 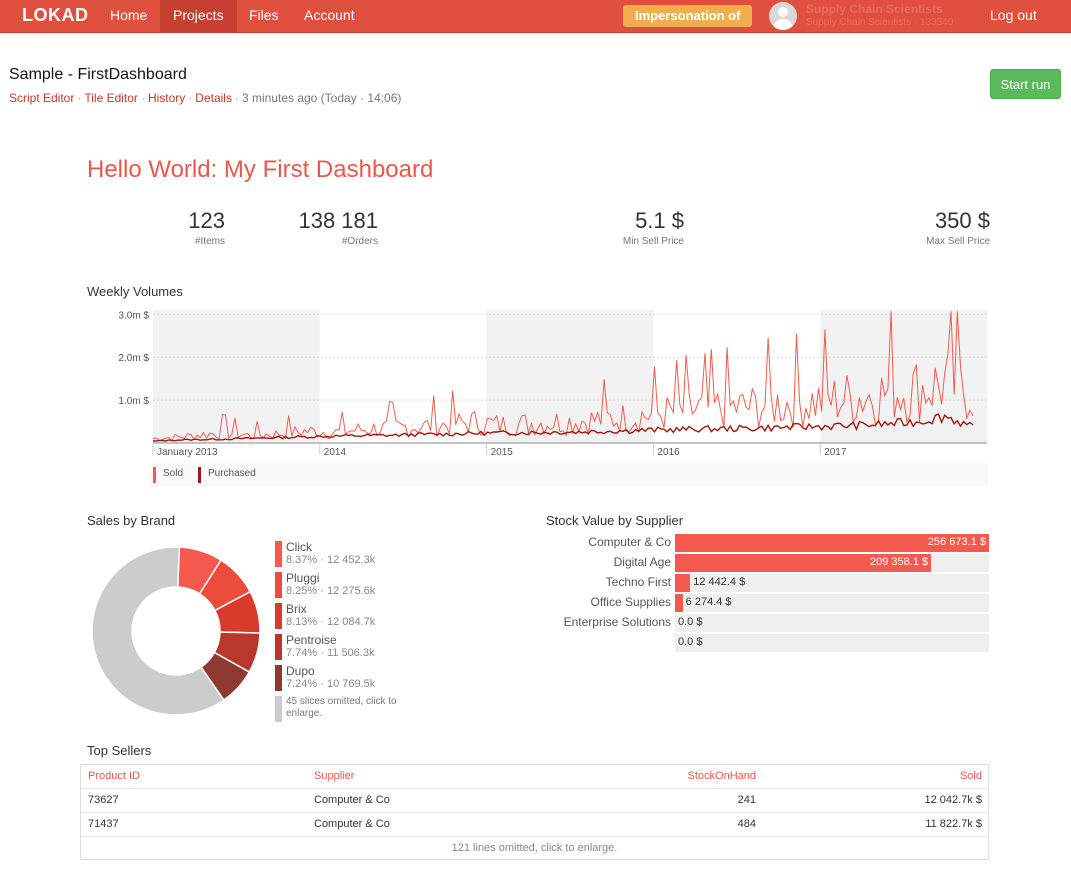 What do you see at coordinates (958, 241) in the screenshot?
I see `kpi-label: Max Sell Price` at bounding box center [958, 241].